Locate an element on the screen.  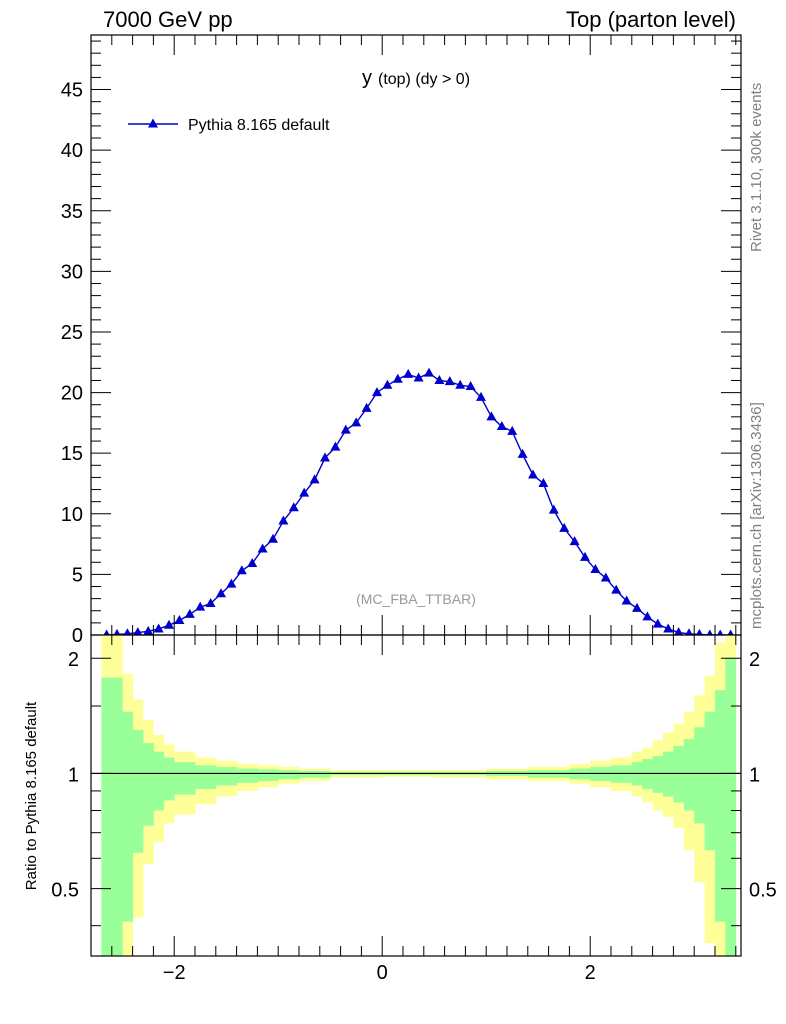
y-tick-label: 5 is located at coordinates (77, 575).